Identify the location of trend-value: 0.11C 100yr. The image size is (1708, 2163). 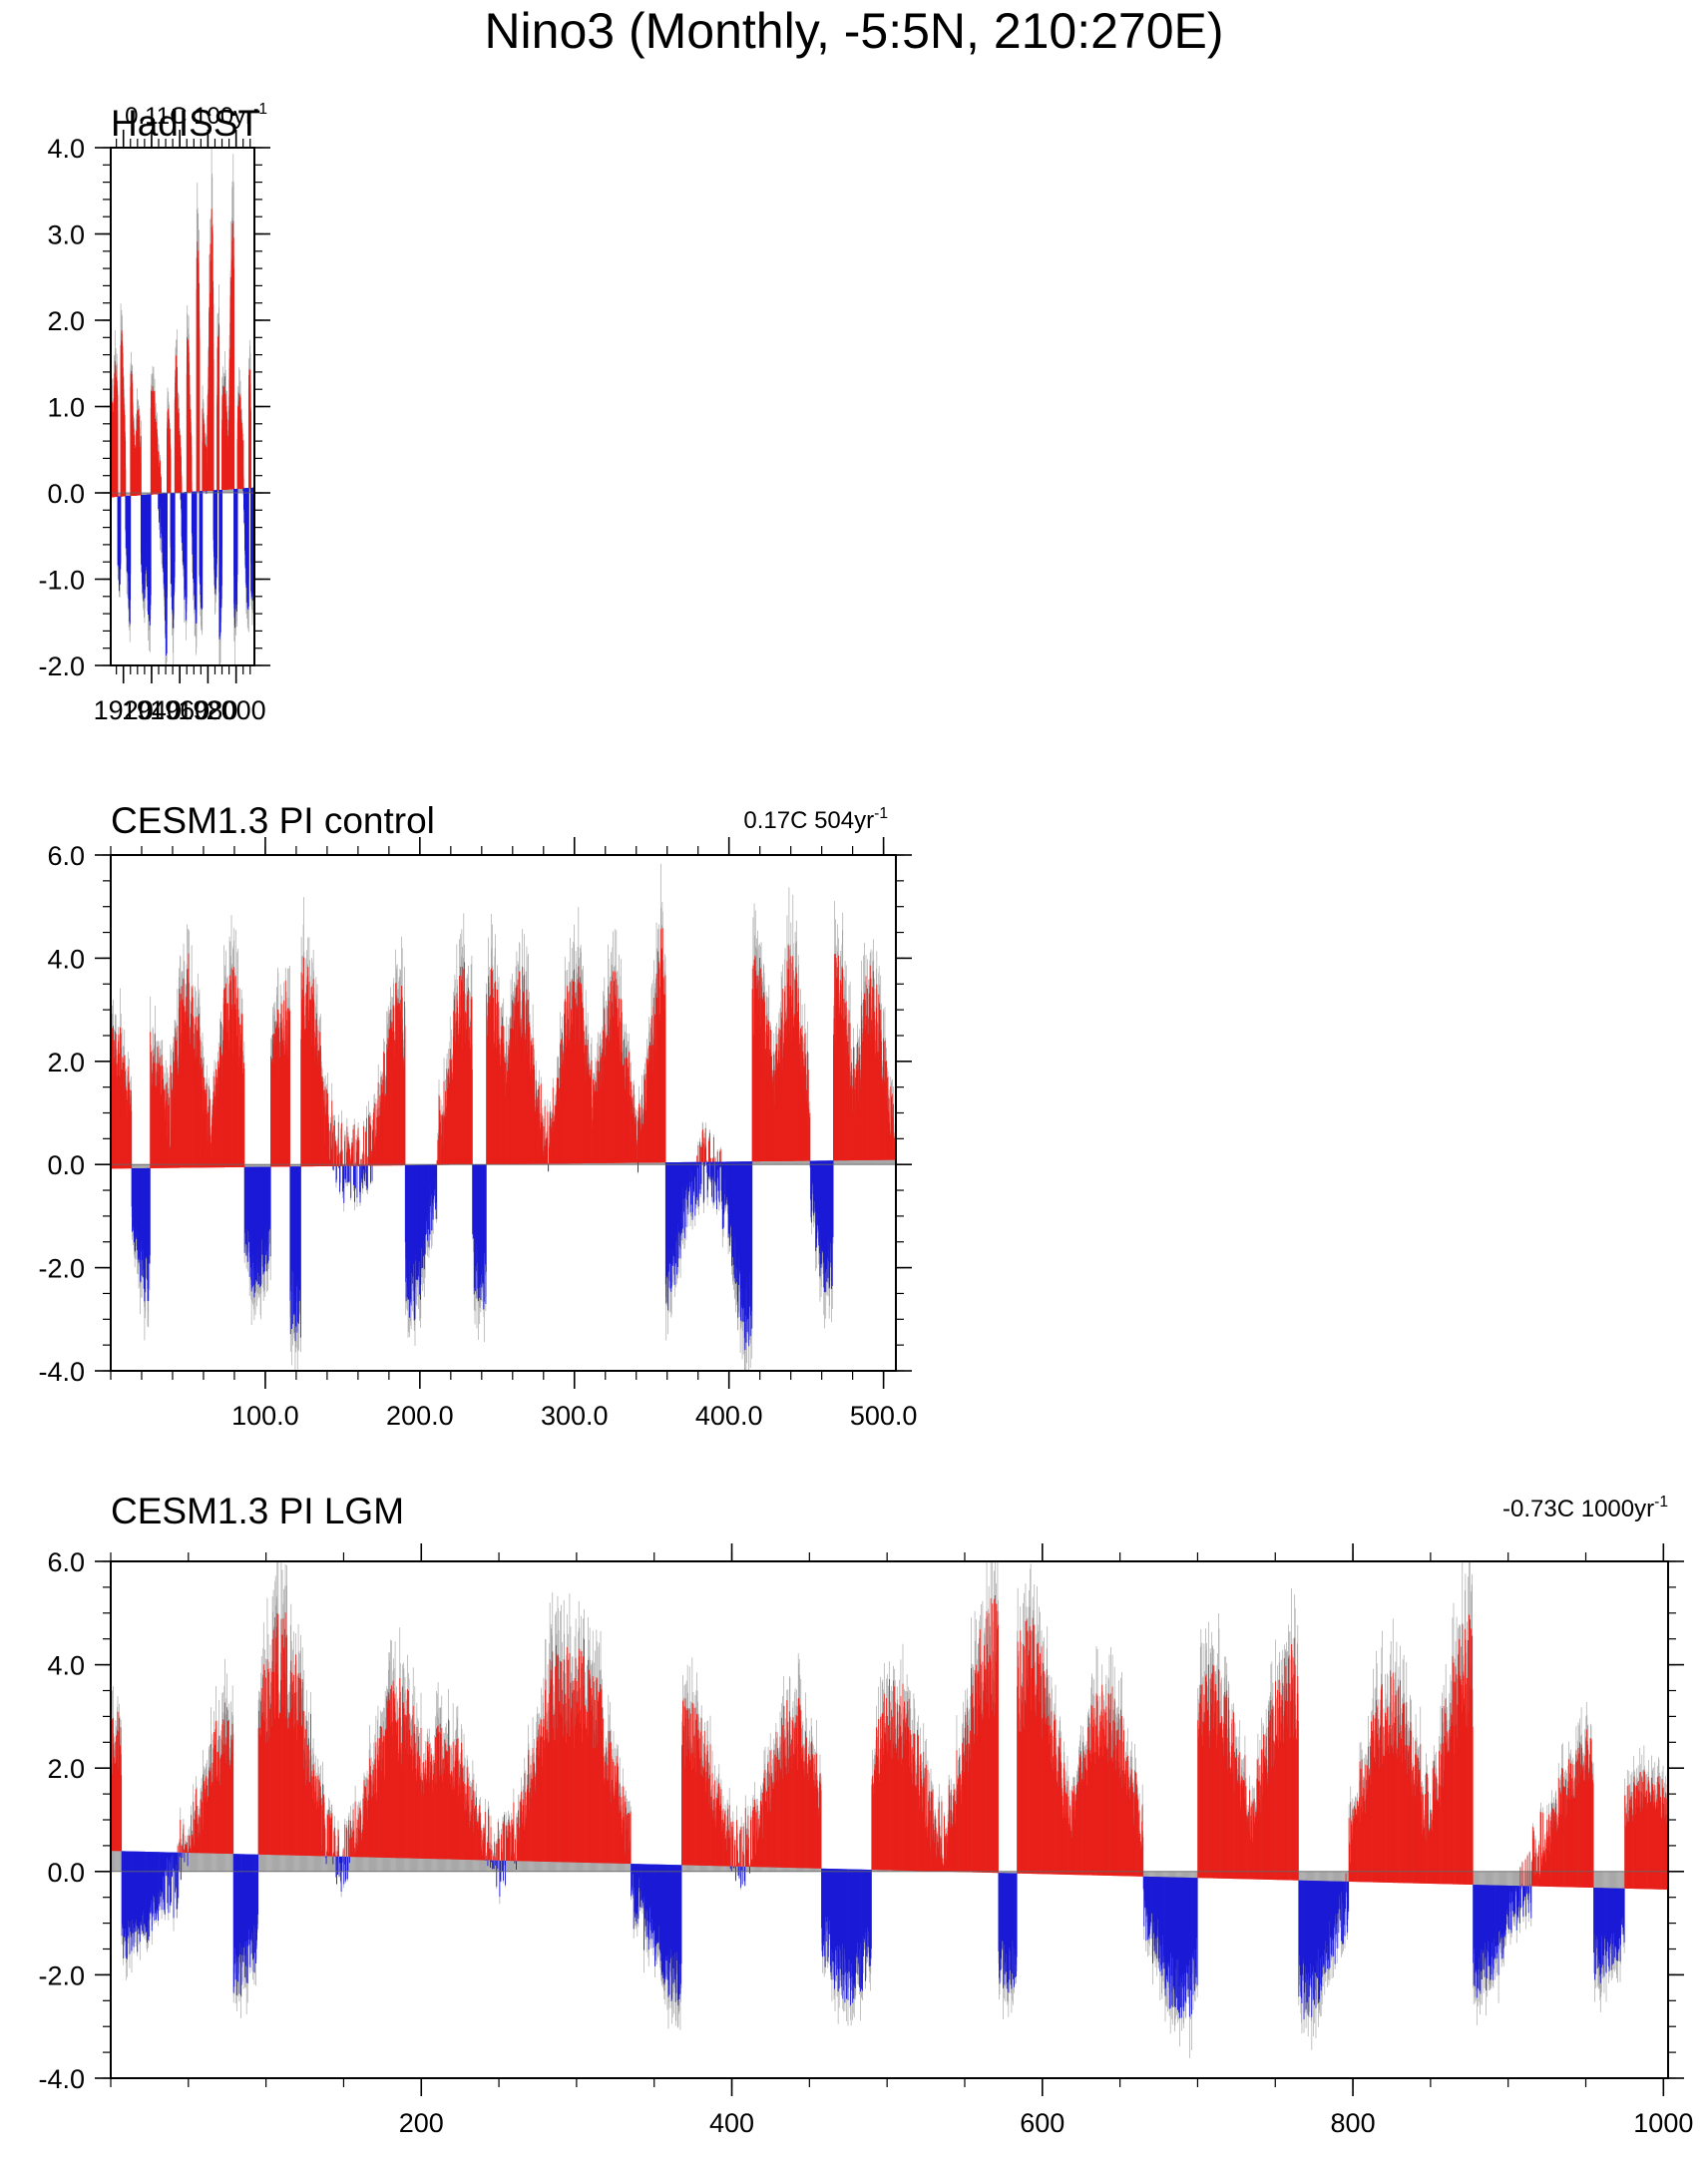
(189, 116).